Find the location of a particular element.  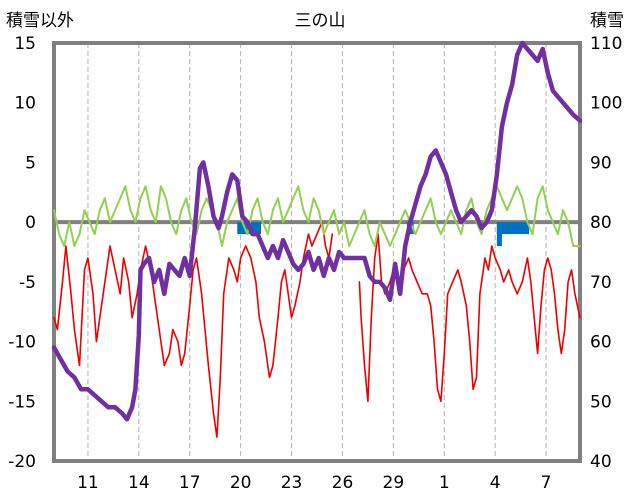

x-tick-label: 29 is located at coordinates (394, 483).